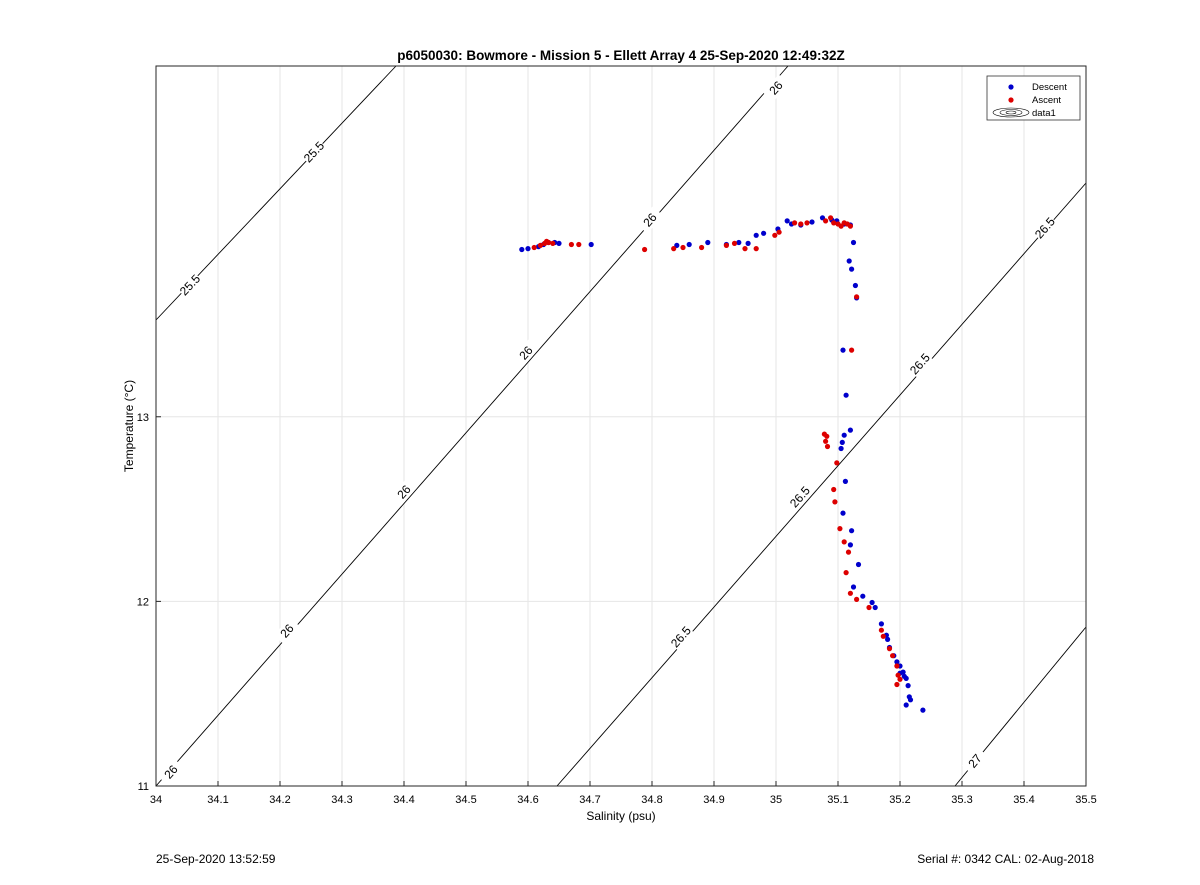  I want to click on x-tick-label: 35.3, so click(961, 800).